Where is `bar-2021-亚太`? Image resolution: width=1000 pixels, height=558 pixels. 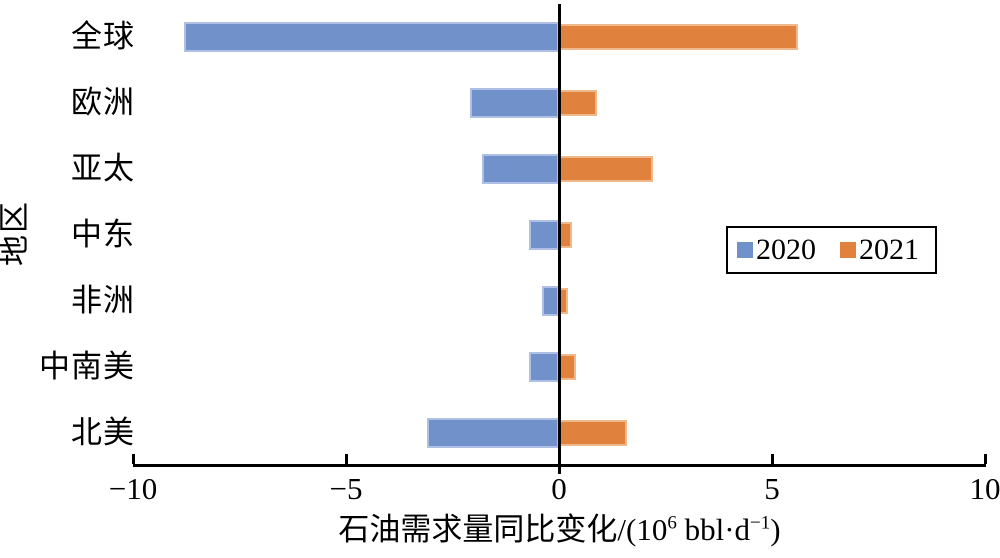
bar-2021-亚太 is located at coordinates (606, 169).